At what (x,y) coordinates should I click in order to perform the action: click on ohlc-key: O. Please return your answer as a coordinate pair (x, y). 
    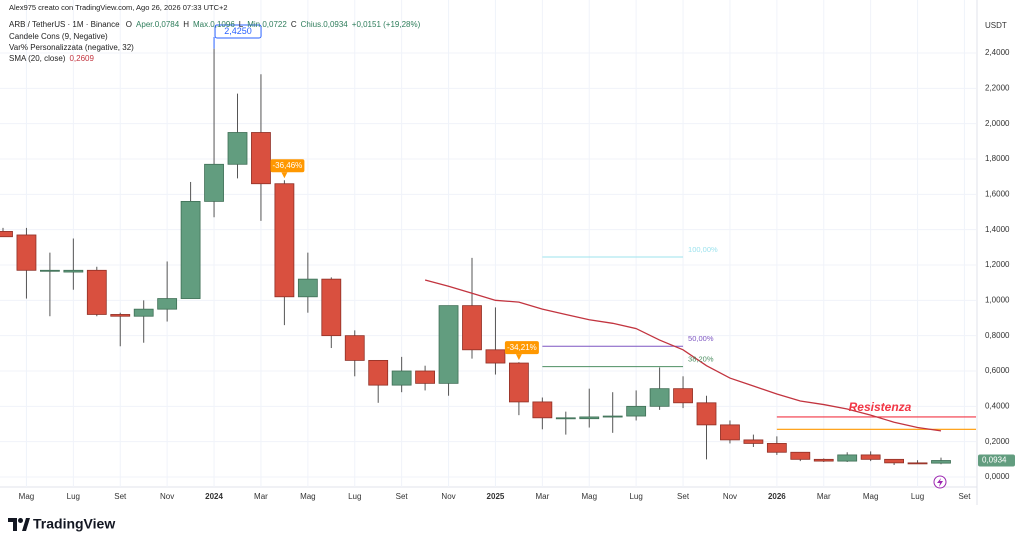
    Looking at the image, I should click on (129, 24).